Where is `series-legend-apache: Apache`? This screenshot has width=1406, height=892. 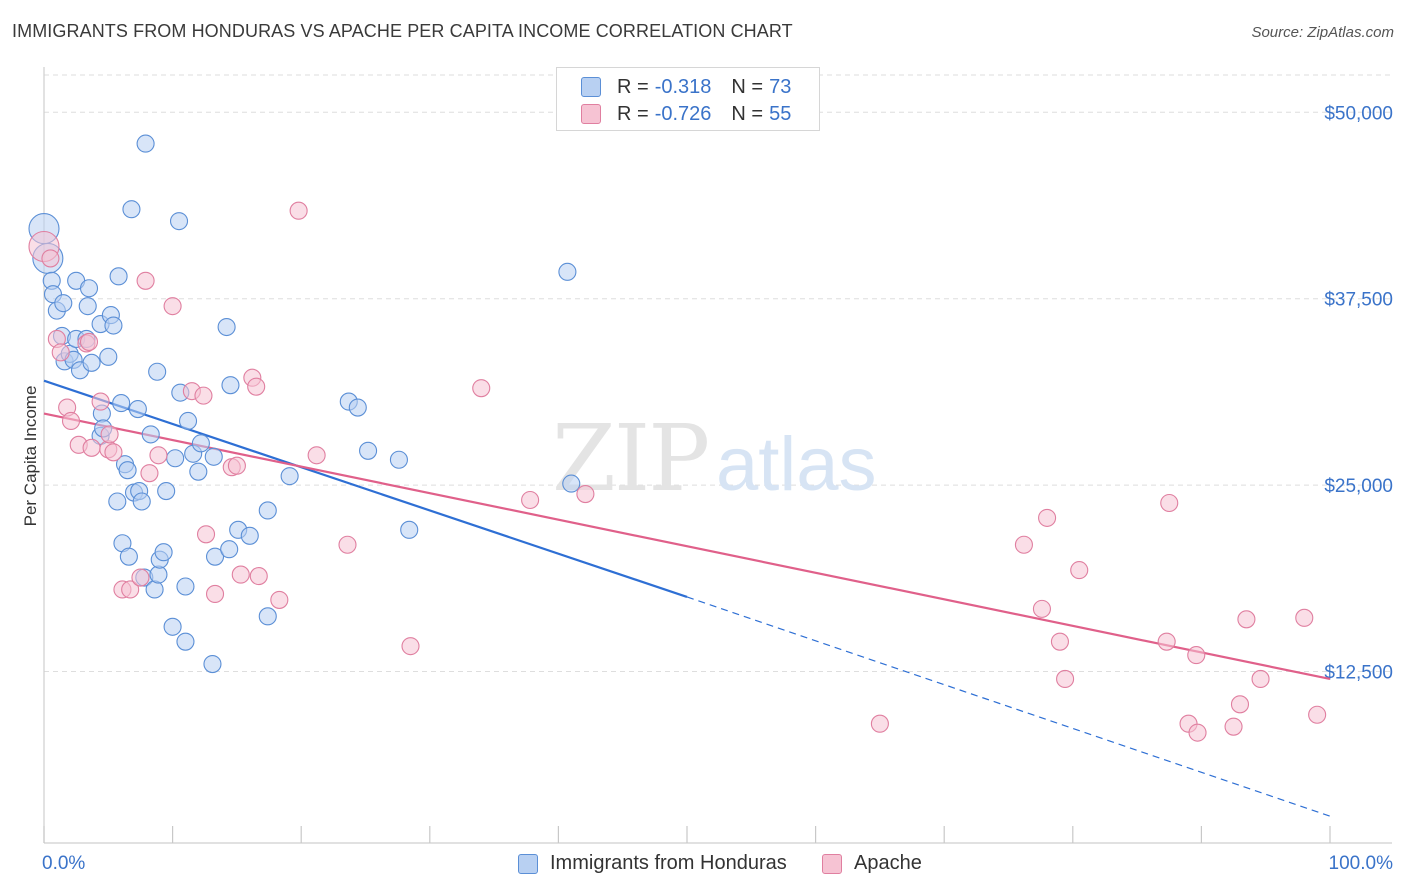 series-legend-apache: Apache is located at coordinates (872, 863).